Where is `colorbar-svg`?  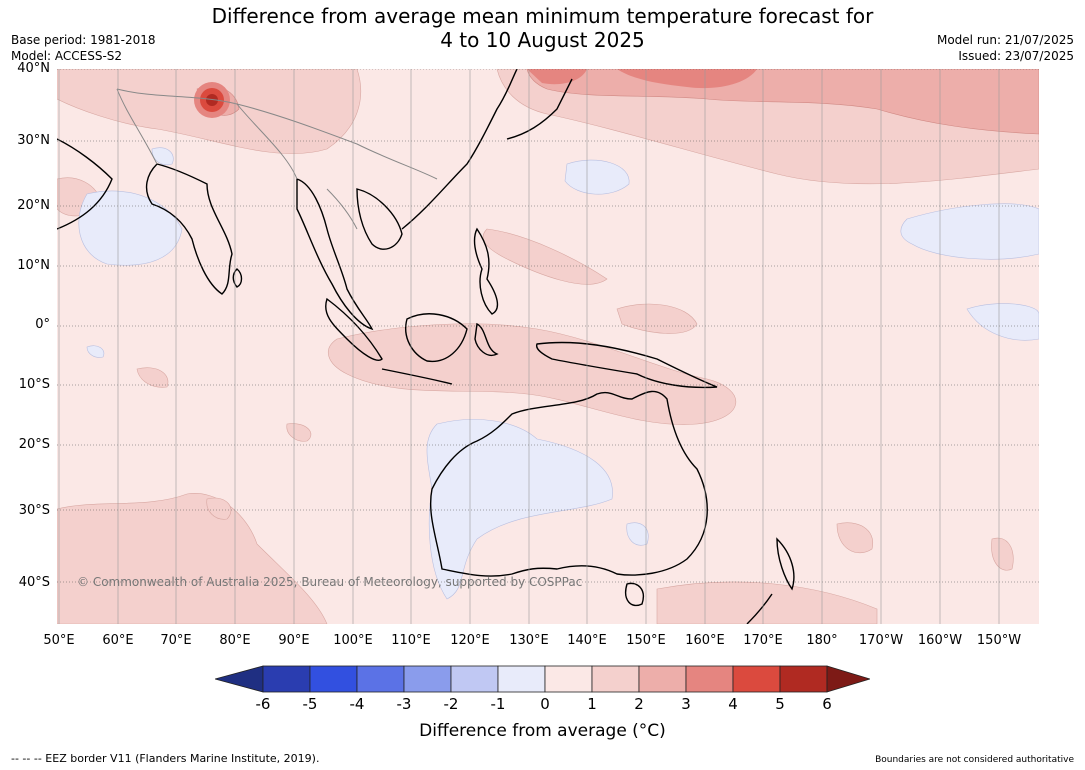 colorbar-svg is located at coordinates (542, 679).